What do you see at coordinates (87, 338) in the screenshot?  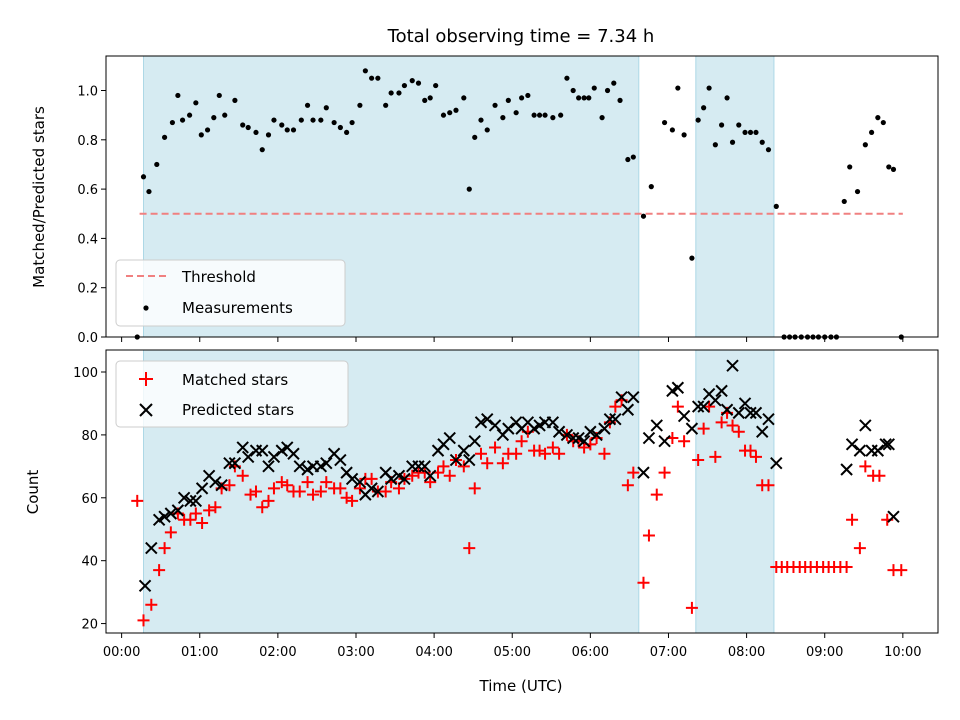 I see `y-tick-label: 0.0` at bounding box center [87, 338].